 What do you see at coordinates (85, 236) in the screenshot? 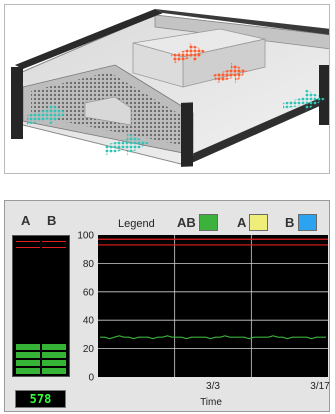
I see `y-tick-label: 100` at bounding box center [85, 236].